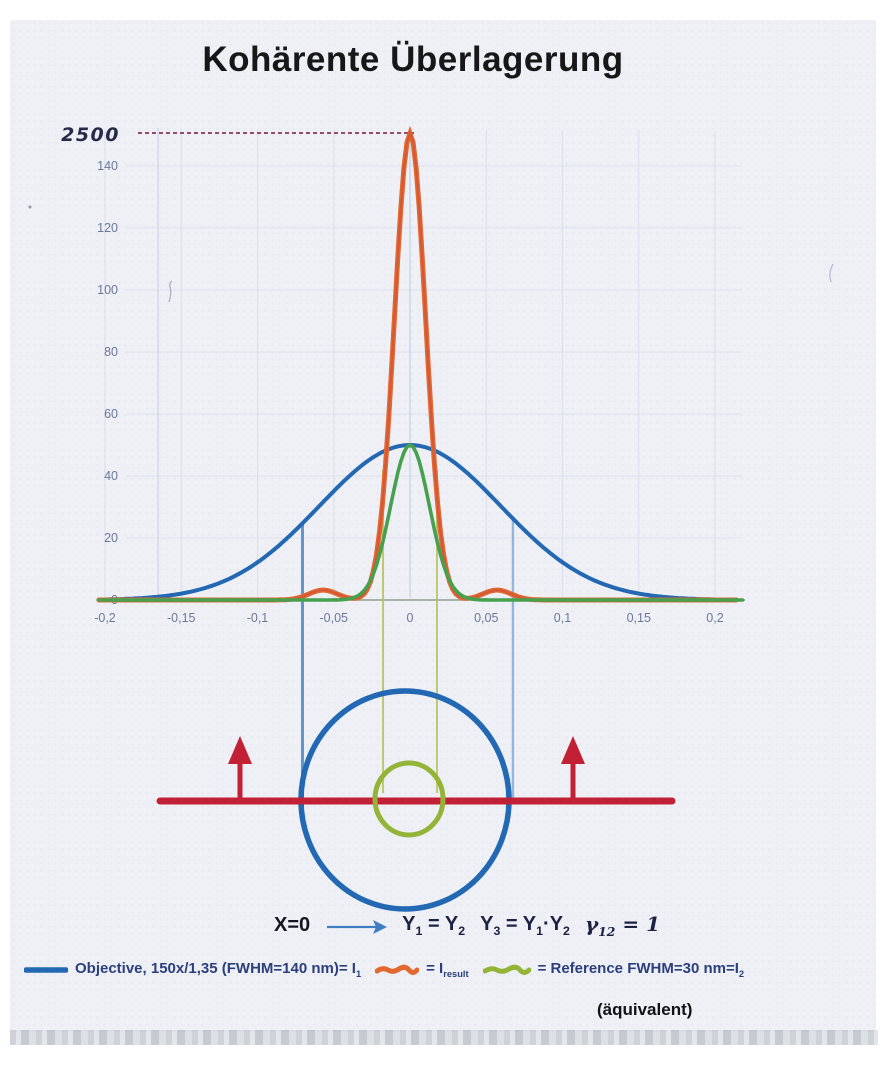  Describe the element at coordinates (292, 925) in the screenshot. I see `formula-x0: X=0` at that location.